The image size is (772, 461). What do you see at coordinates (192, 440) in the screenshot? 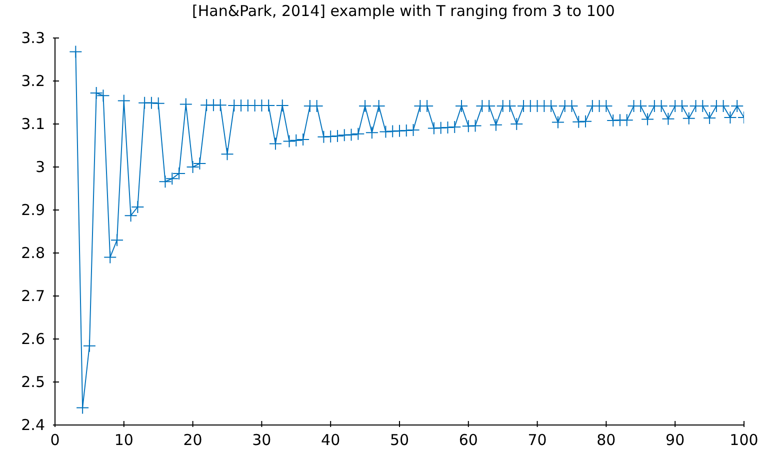
I see `x-tick-label: 20` at bounding box center [192, 440].